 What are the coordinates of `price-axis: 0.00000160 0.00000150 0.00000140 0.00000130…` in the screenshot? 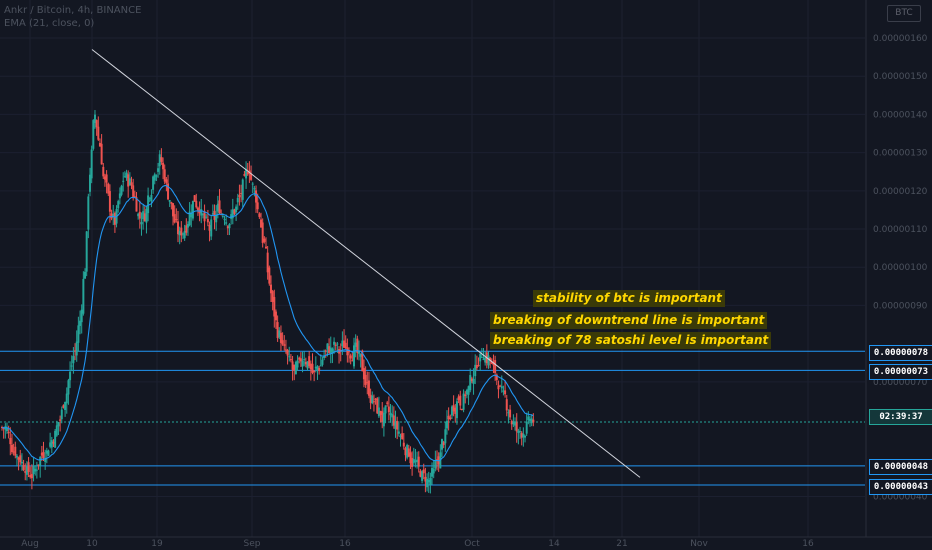 It's located at (900, 268).